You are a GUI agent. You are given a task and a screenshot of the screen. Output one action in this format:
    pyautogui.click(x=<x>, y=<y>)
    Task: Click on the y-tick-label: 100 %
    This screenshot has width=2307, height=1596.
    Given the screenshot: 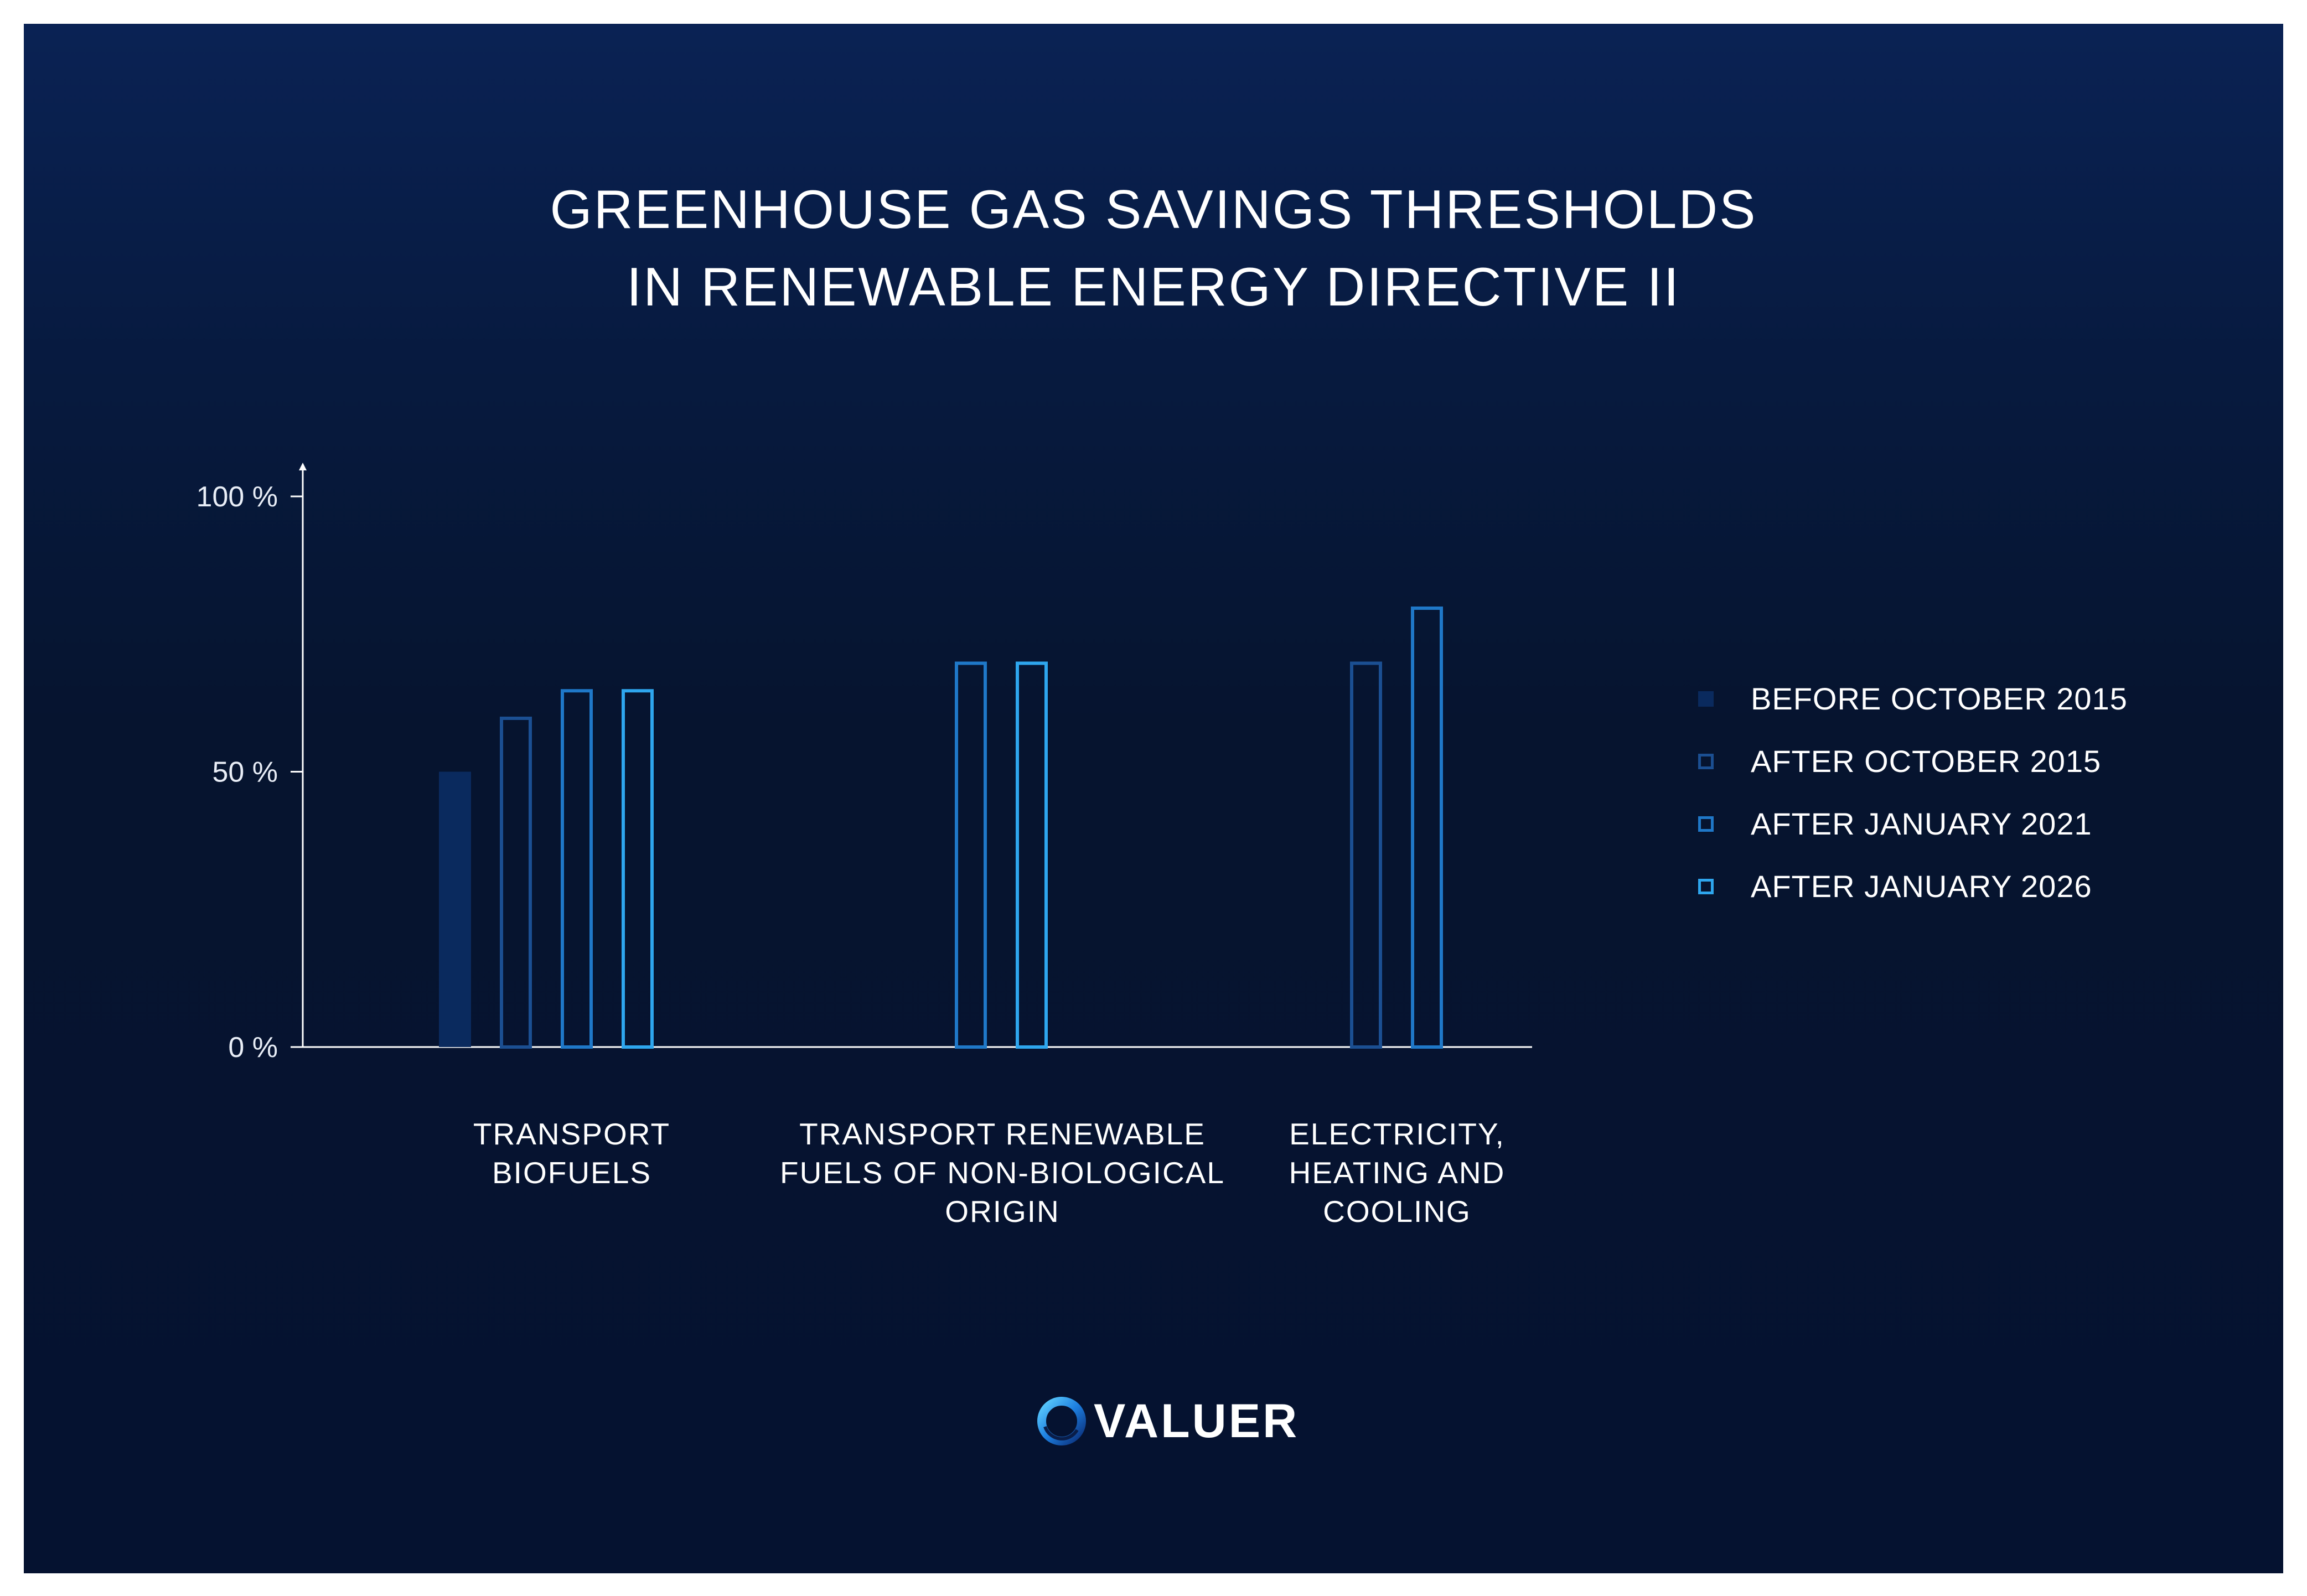 What is the action you would take?
    pyautogui.click(x=237, y=497)
    